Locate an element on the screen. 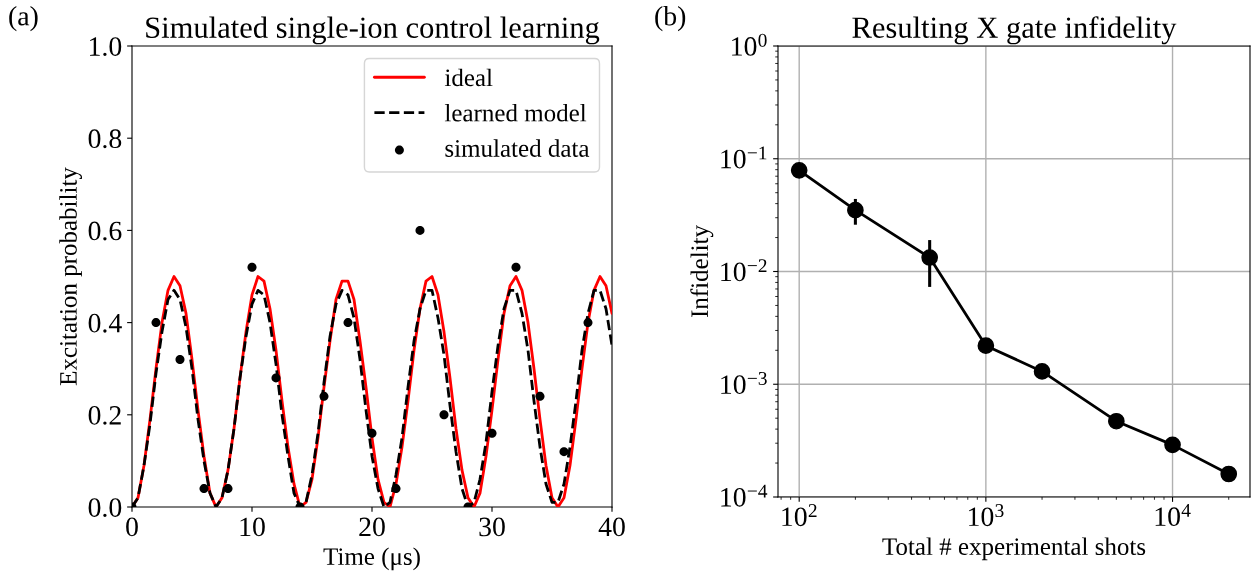 The image size is (1255, 580). x-tick-label: 40 is located at coordinates (611, 527).